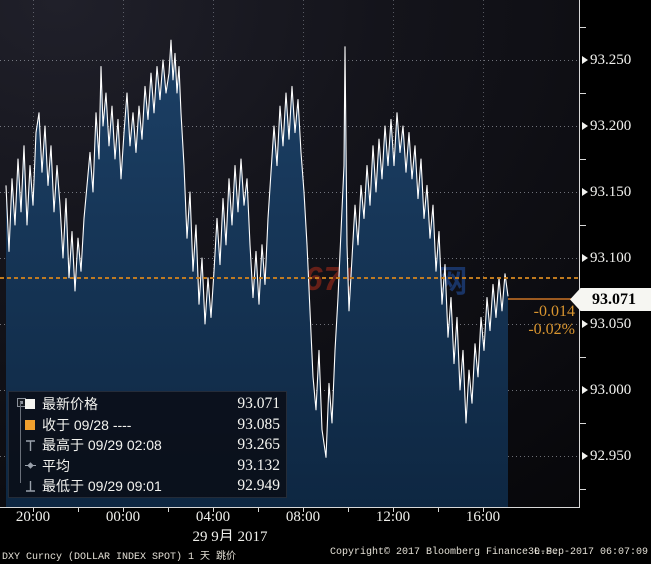 The height and width of the screenshot is (564, 651). Describe the element at coordinates (33, 465) in the screenshot. I see `avg-marker-icon` at that location.